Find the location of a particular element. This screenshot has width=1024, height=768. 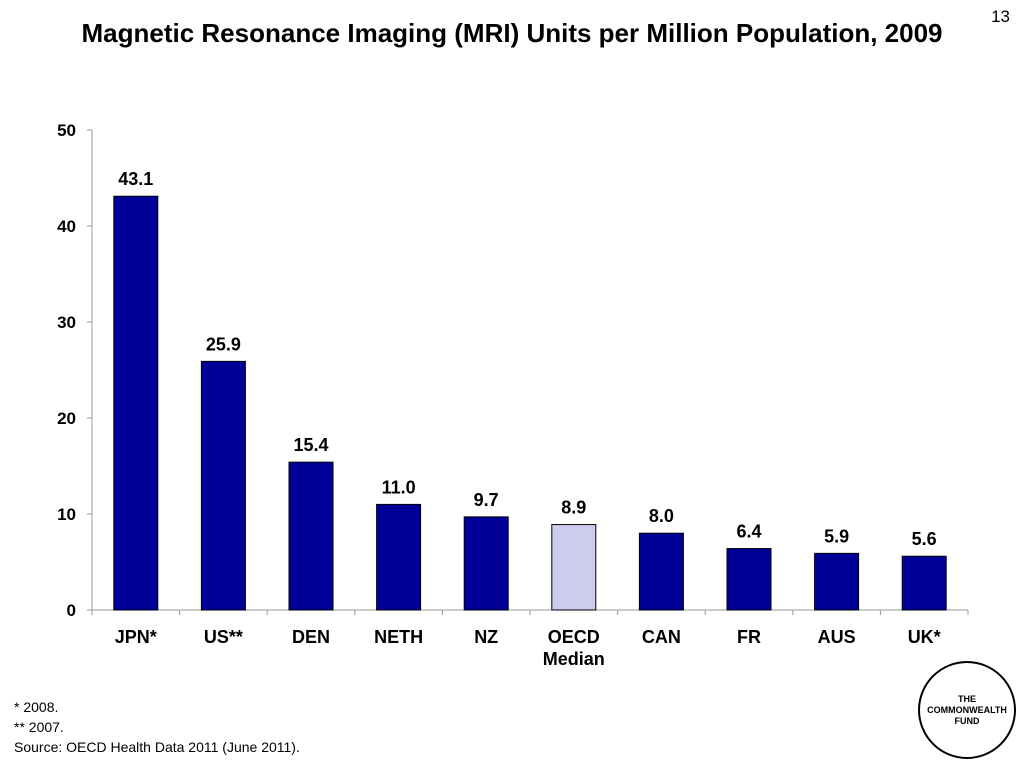

x-tick-label: US** is located at coordinates (223, 637).